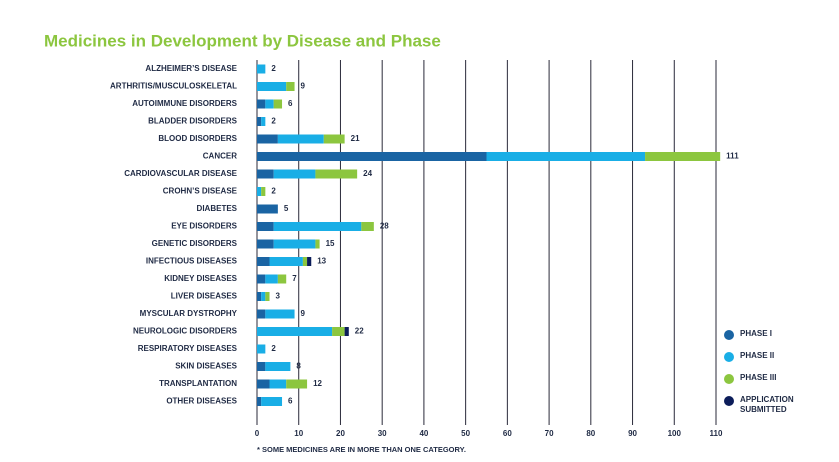  Describe the element at coordinates (384, 226) in the screenshot. I see `total-label: 28` at that location.